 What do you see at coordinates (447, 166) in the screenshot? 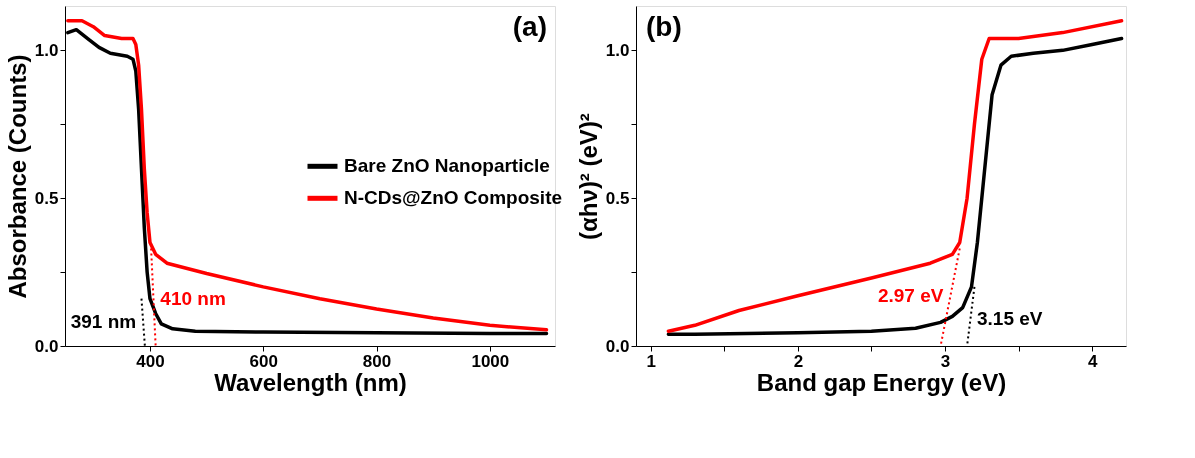
I see `legend-label: Bare ZnO Nanoparticle` at bounding box center [447, 166].